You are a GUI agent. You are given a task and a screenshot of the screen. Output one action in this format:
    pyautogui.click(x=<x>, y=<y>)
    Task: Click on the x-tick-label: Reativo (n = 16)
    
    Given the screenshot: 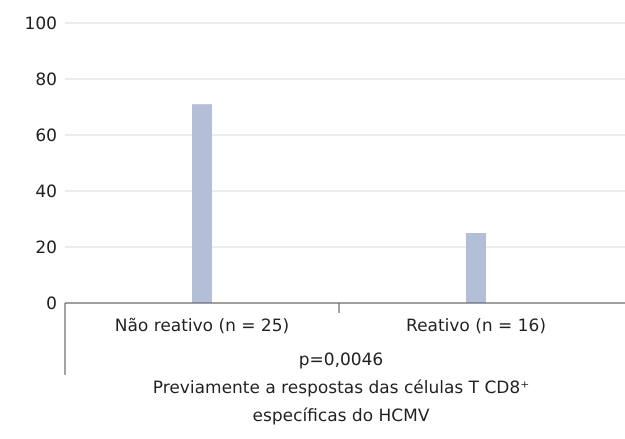 What is the action you would take?
    pyautogui.click(x=476, y=326)
    